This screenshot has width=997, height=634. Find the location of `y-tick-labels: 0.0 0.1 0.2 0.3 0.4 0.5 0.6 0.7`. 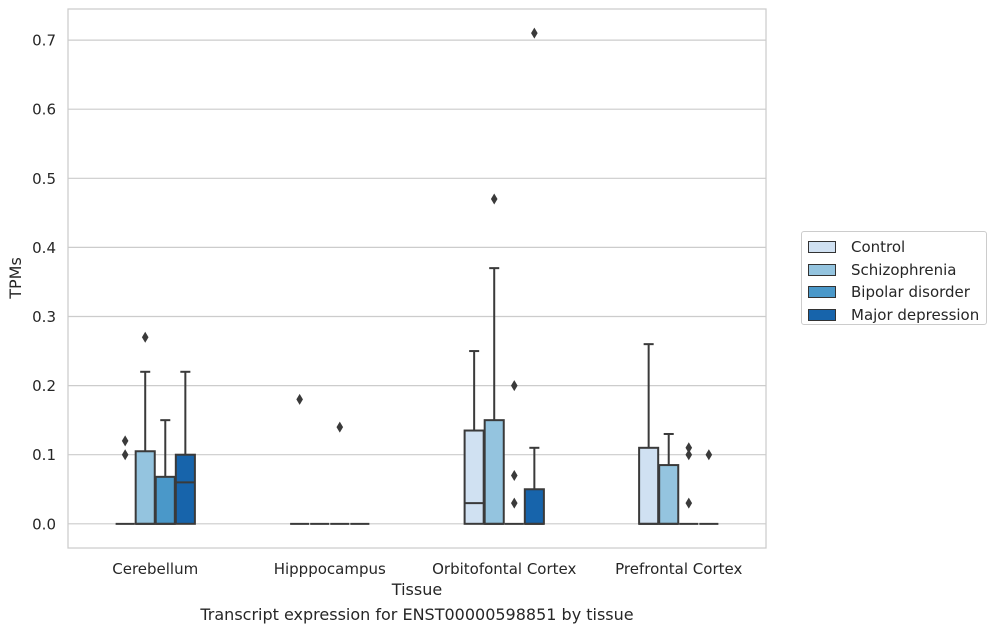

y-tick-labels: 0.0 0.1 0.2 0.3 0.4 0.5 0.6 0.7 is located at coordinates (44, 283).